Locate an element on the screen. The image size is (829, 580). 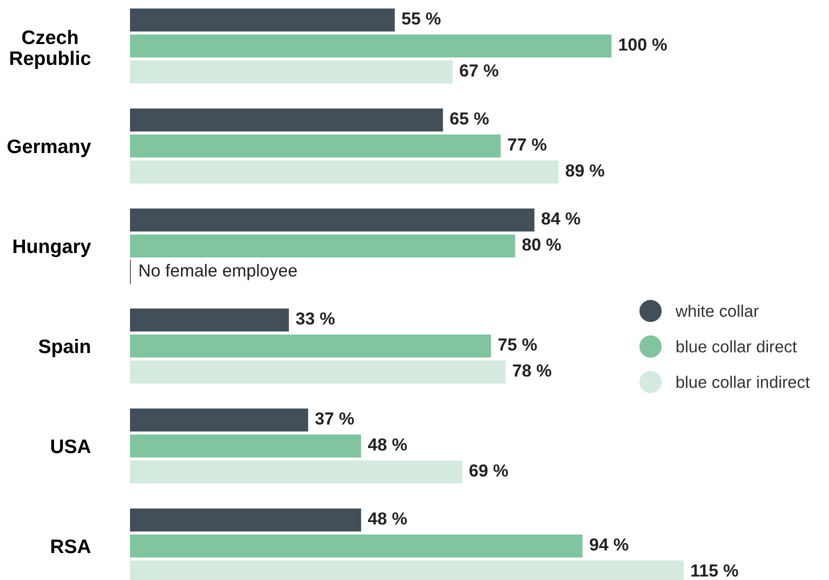
y-tick-label: RSA is located at coordinates (71, 546).